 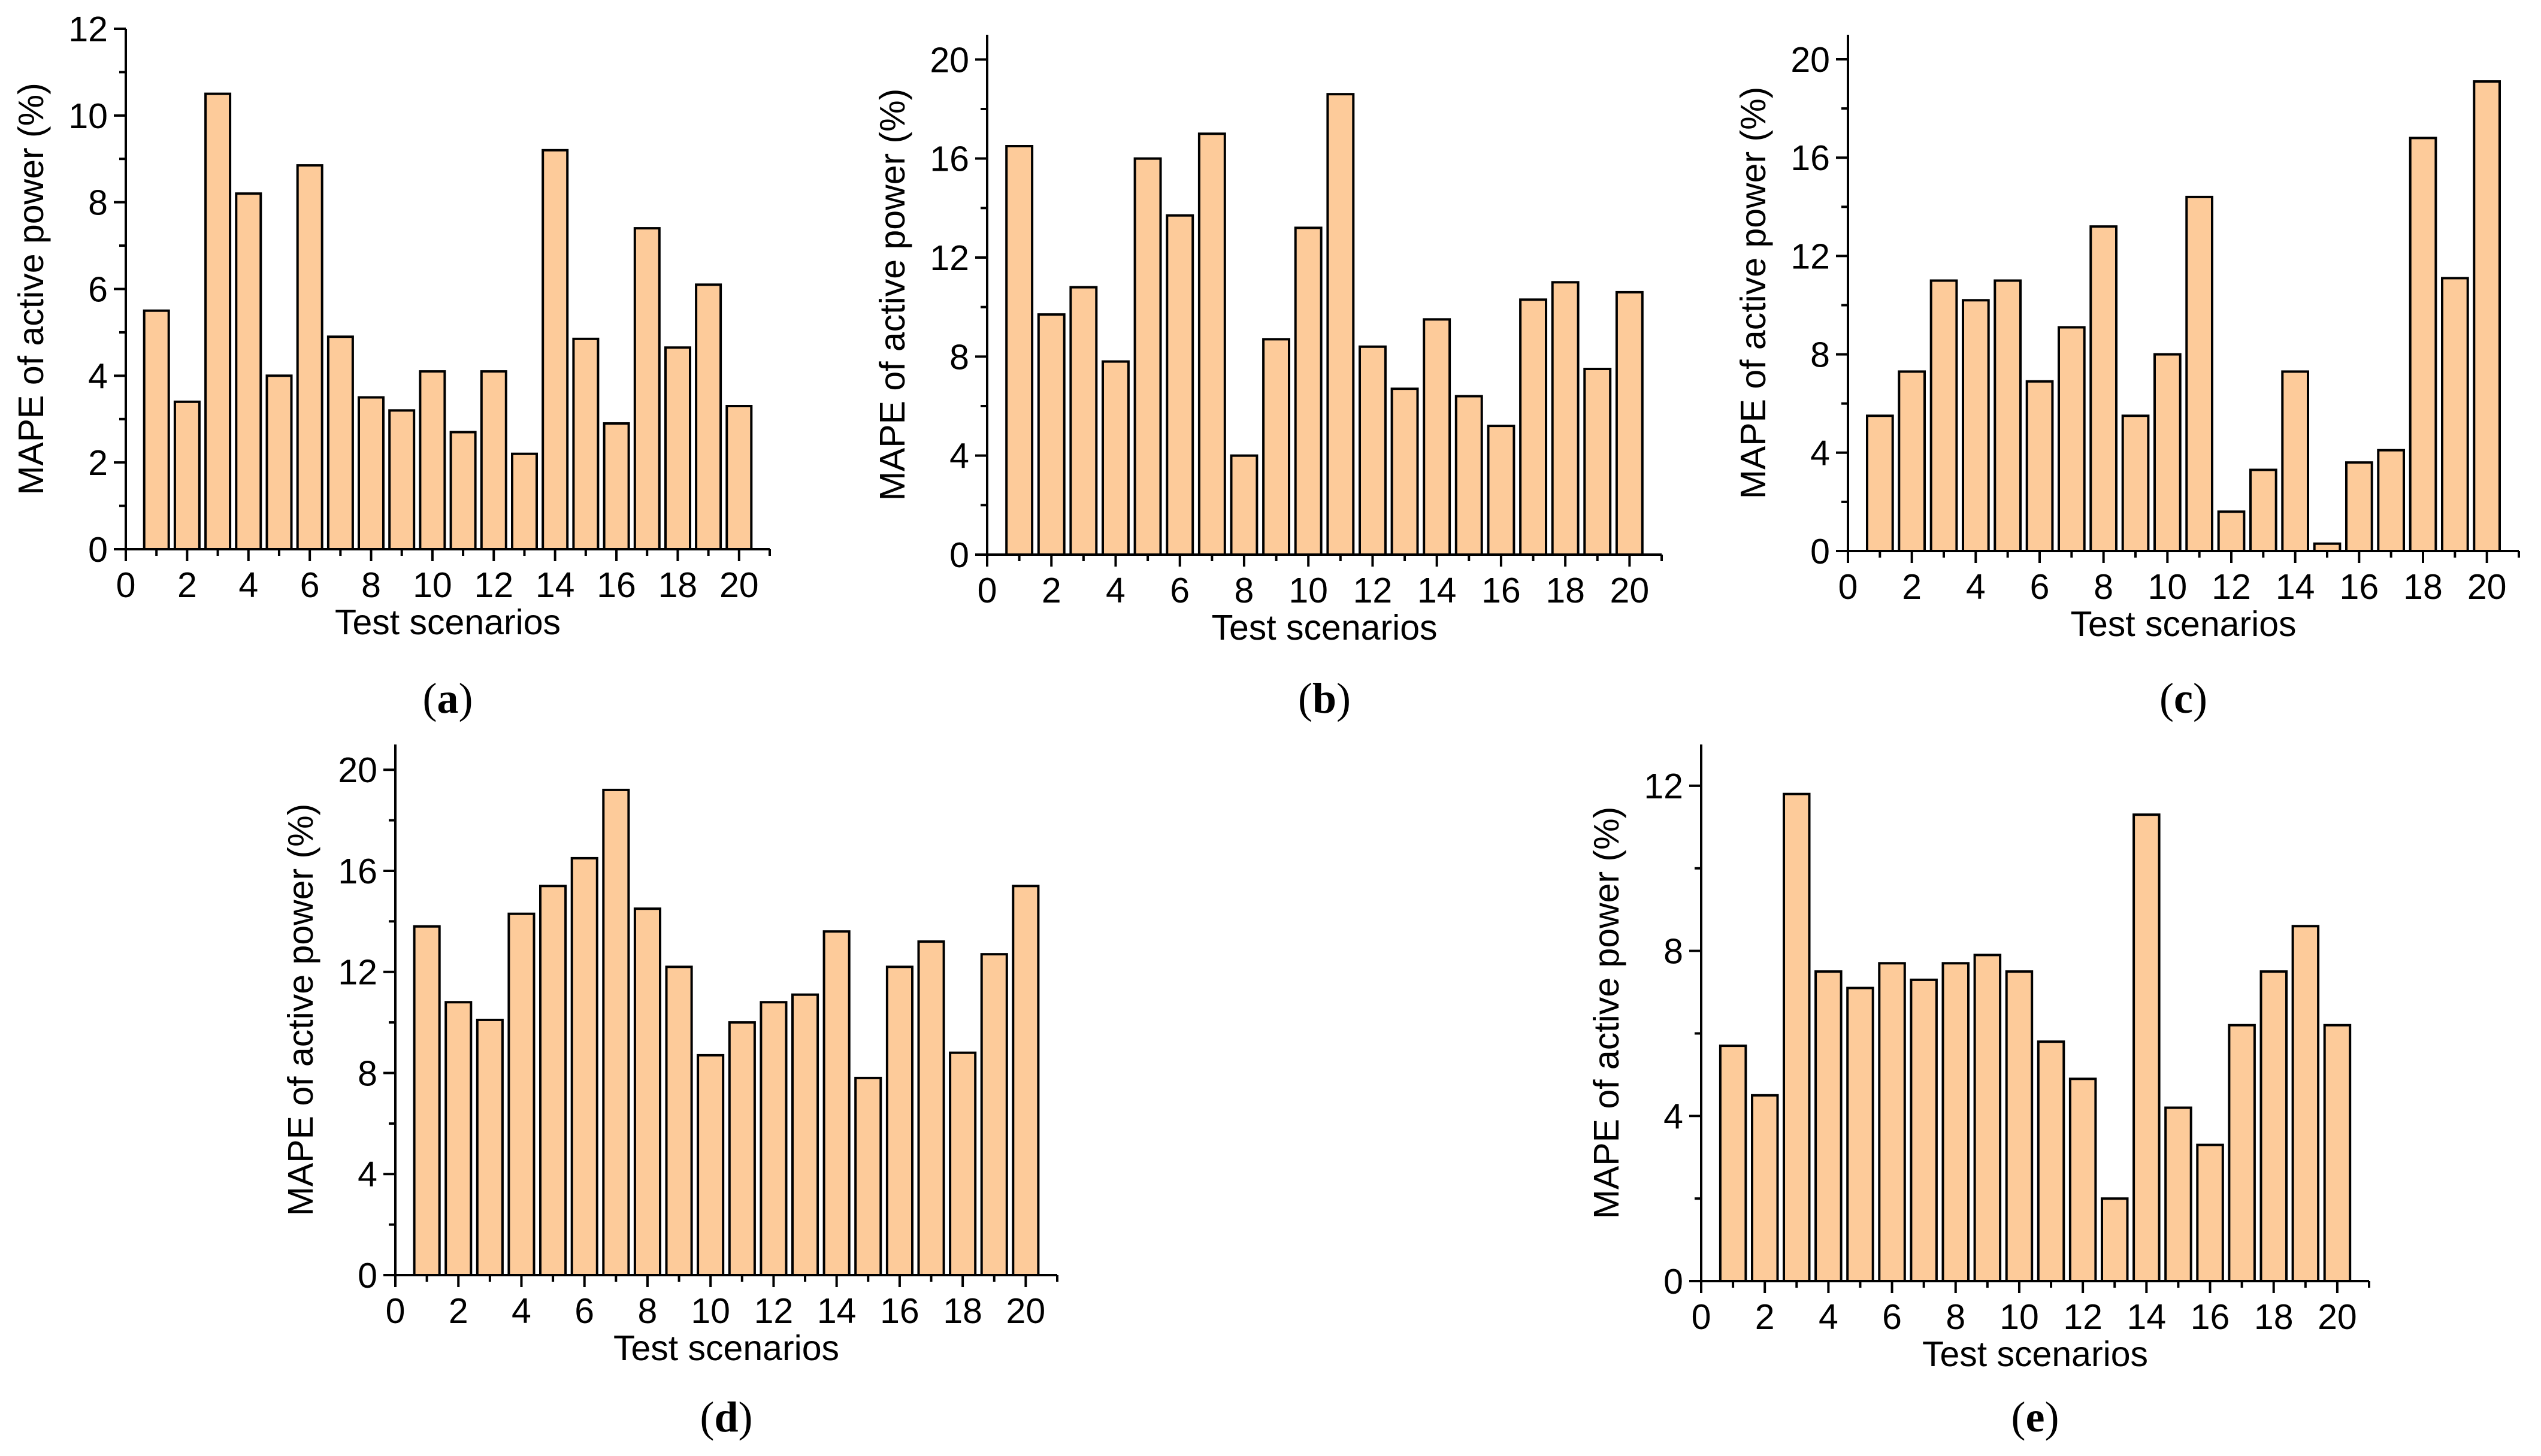 I want to click on x-tick-label-e-18: 18, so click(x=2274, y=1317).